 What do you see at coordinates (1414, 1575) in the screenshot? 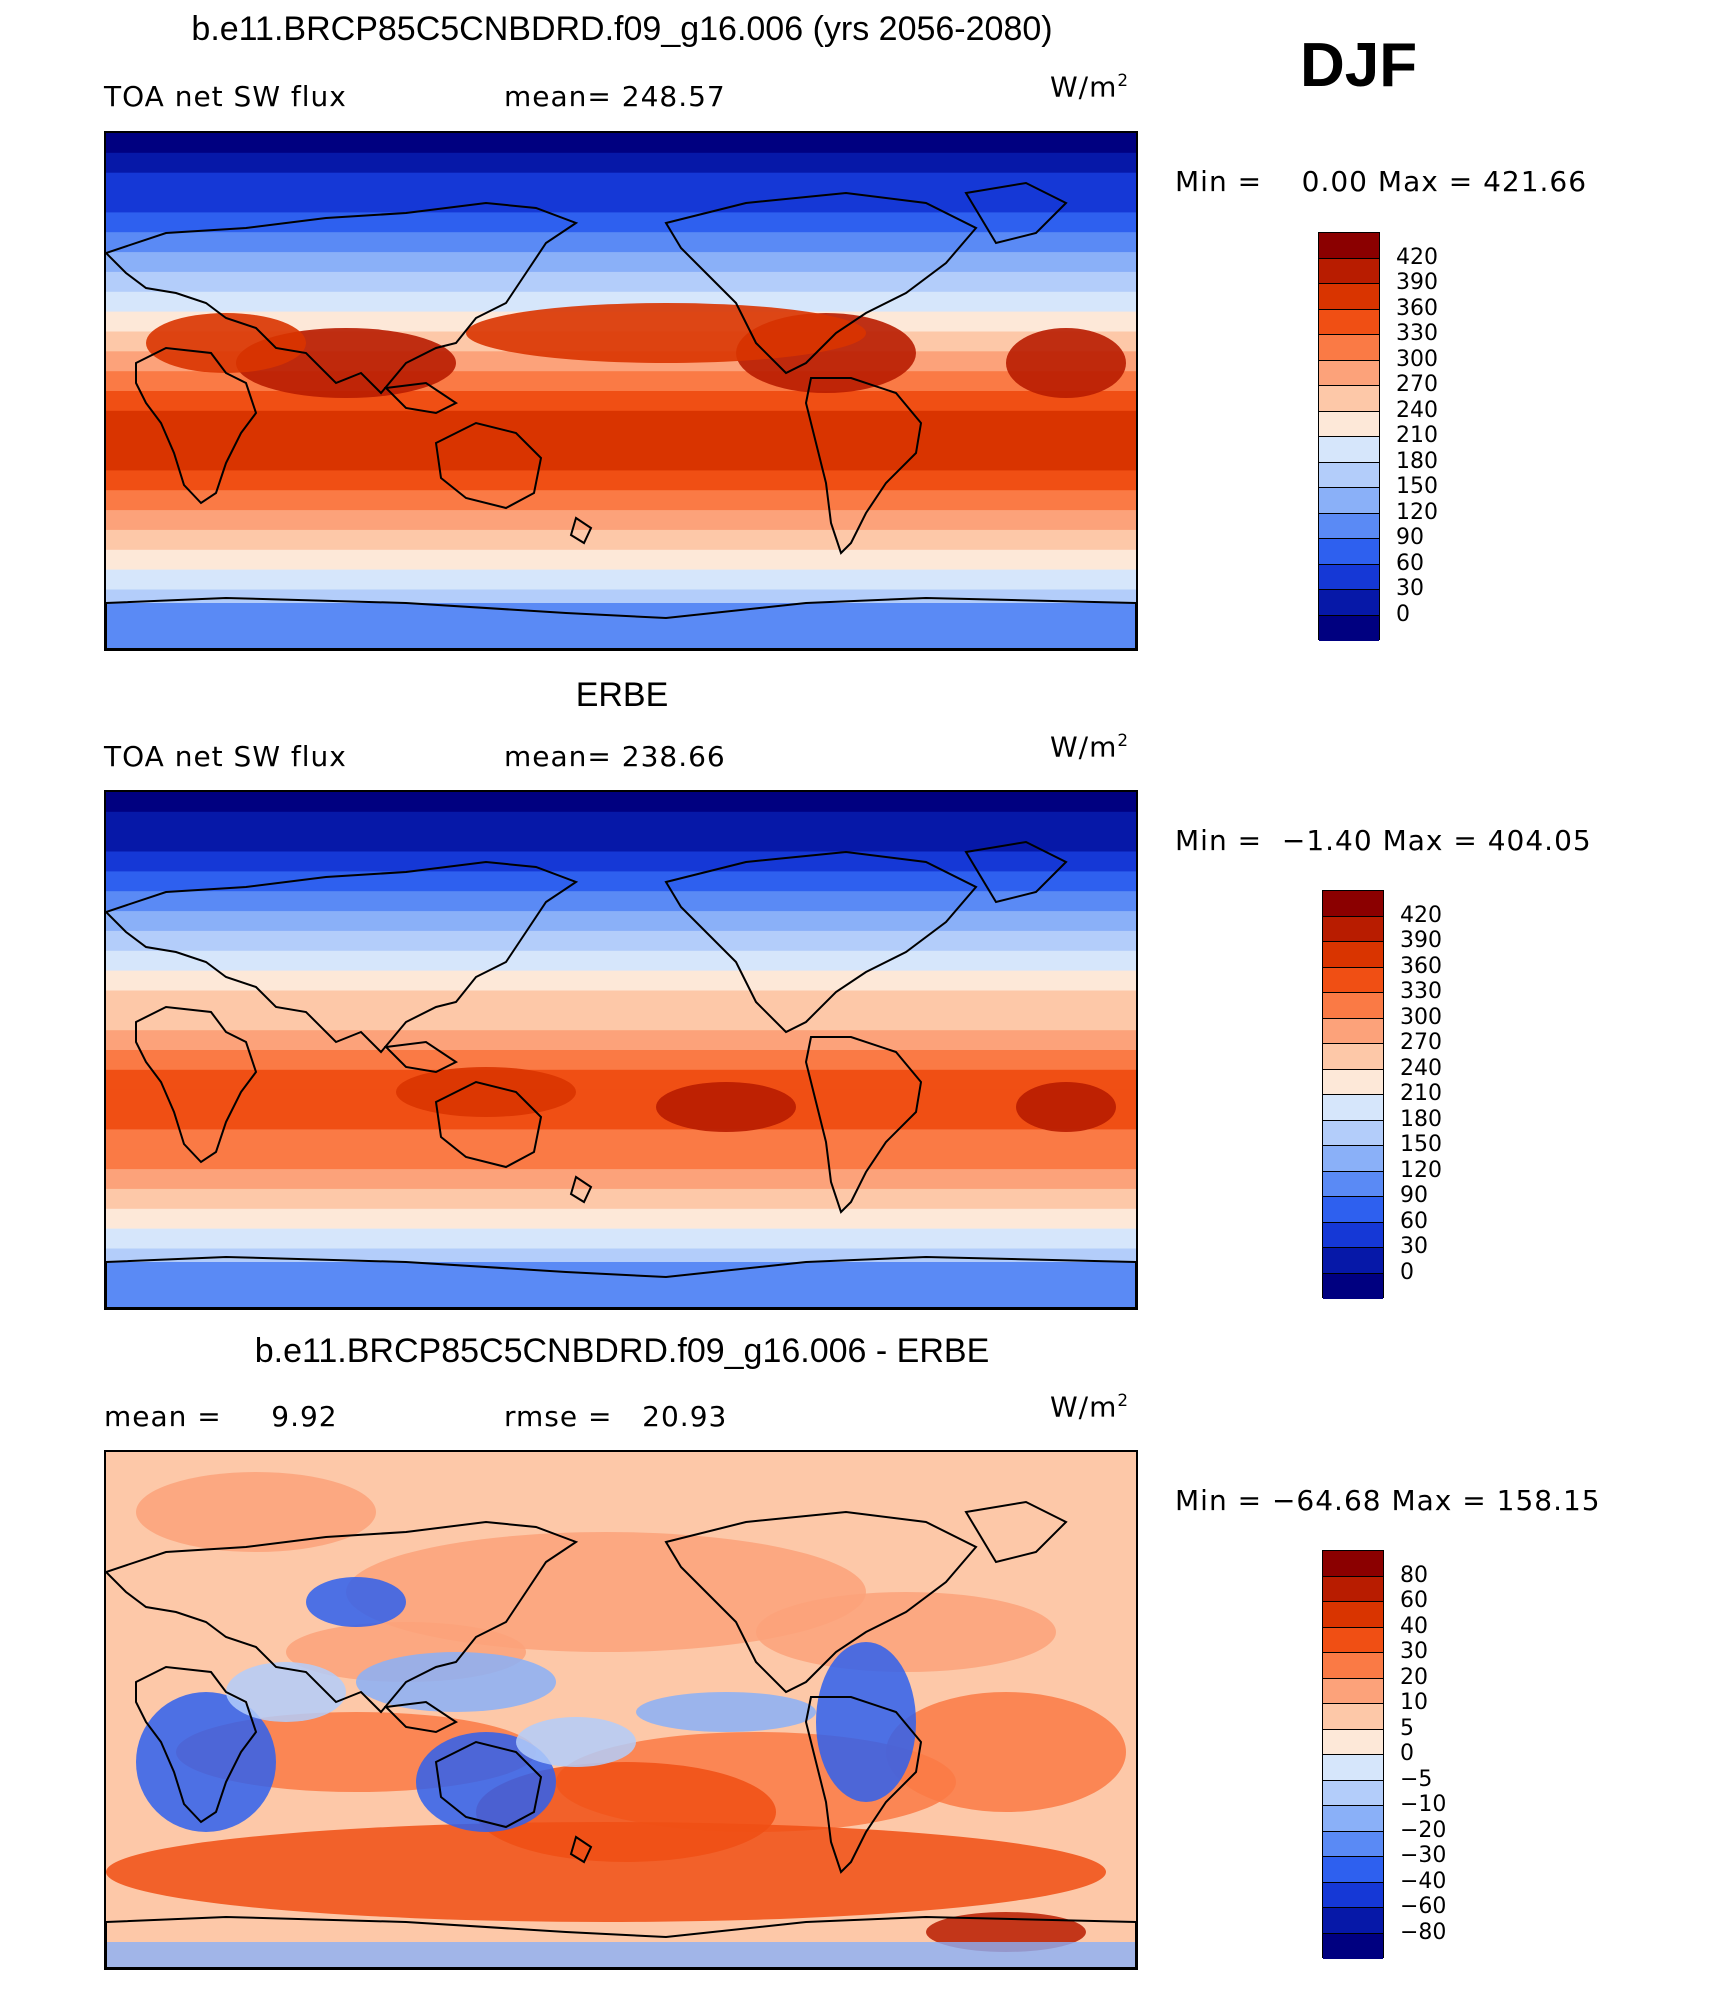
I see `colorbar-tick-label: 80` at bounding box center [1414, 1575].